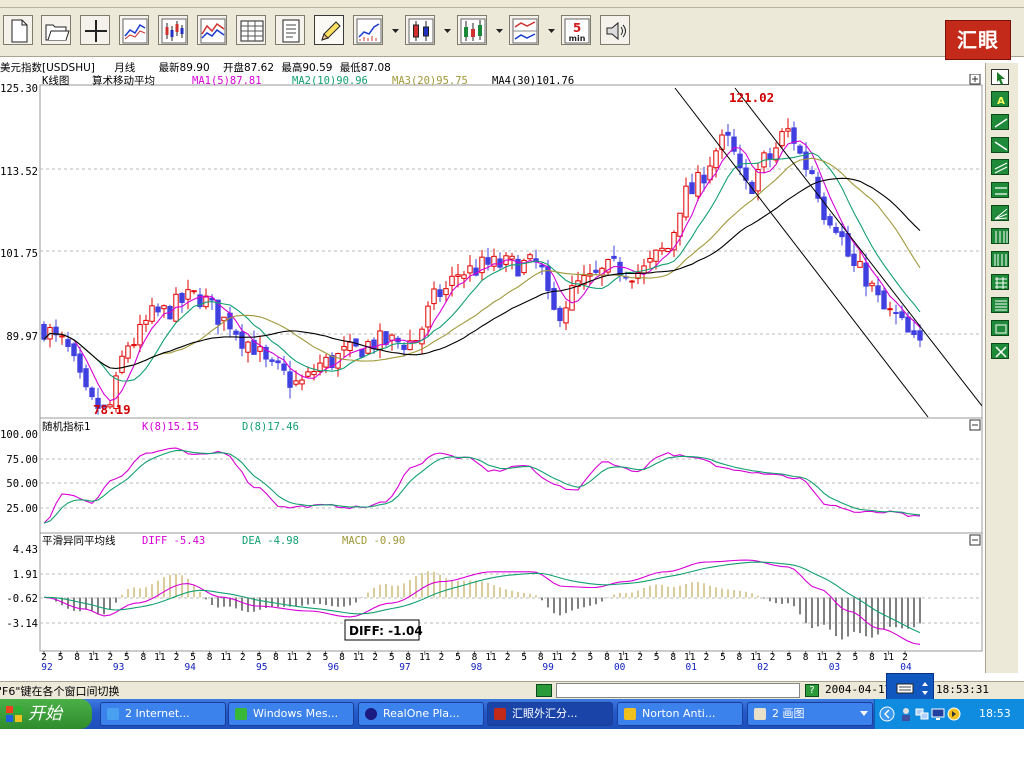 Image resolution: width=1024 pixels, height=768 pixels. I want to click on kd-panel-frame, so click(511, 475).